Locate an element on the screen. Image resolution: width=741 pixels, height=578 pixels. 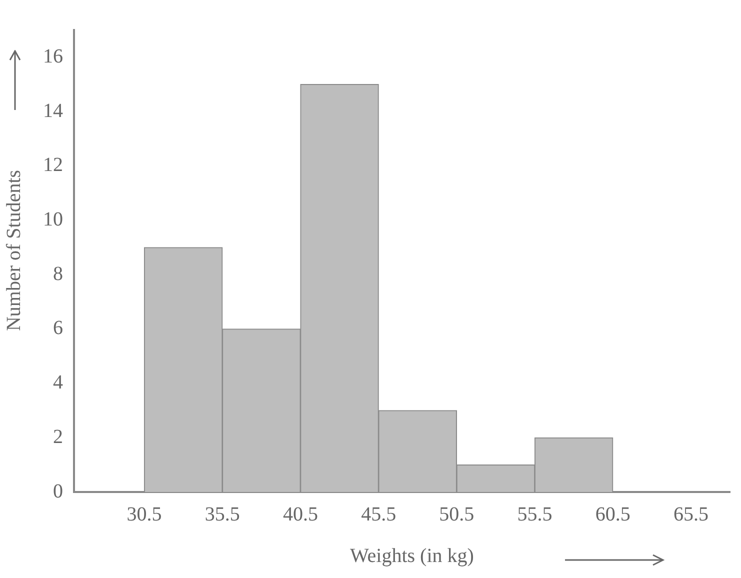
y-tick-label: 14 is located at coordinates (53, 111).